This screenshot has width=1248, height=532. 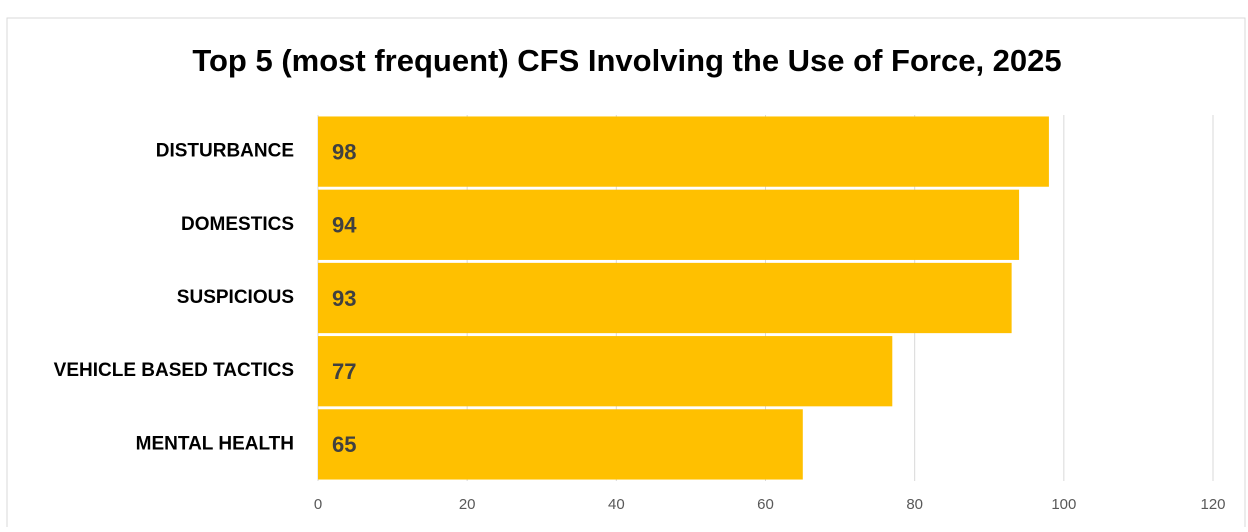 I want to click on x-tick-label: 100, so click(x=1063, y=504).